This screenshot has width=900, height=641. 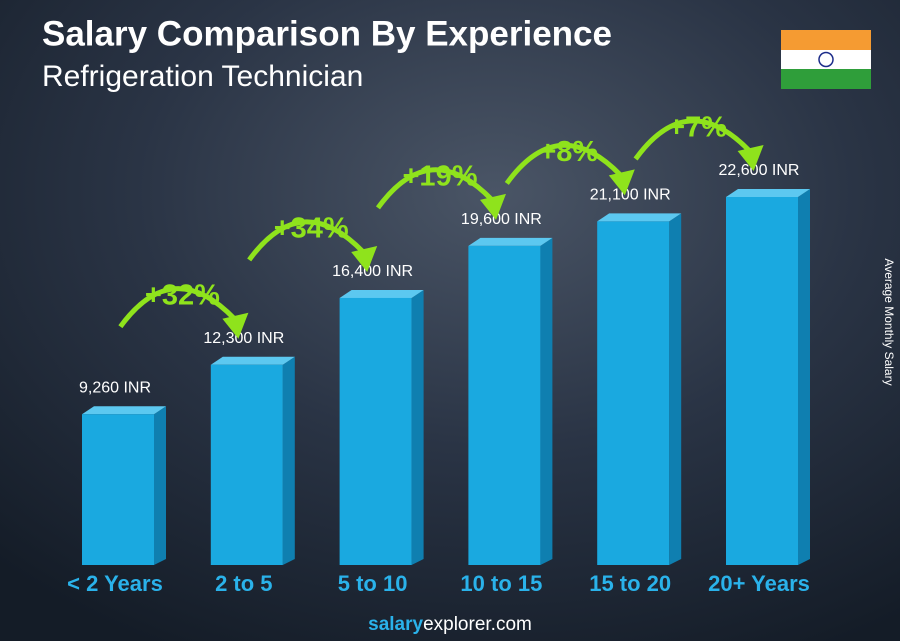 I want to click on source: salaryexplorer.com, so click(x=450, y=624).